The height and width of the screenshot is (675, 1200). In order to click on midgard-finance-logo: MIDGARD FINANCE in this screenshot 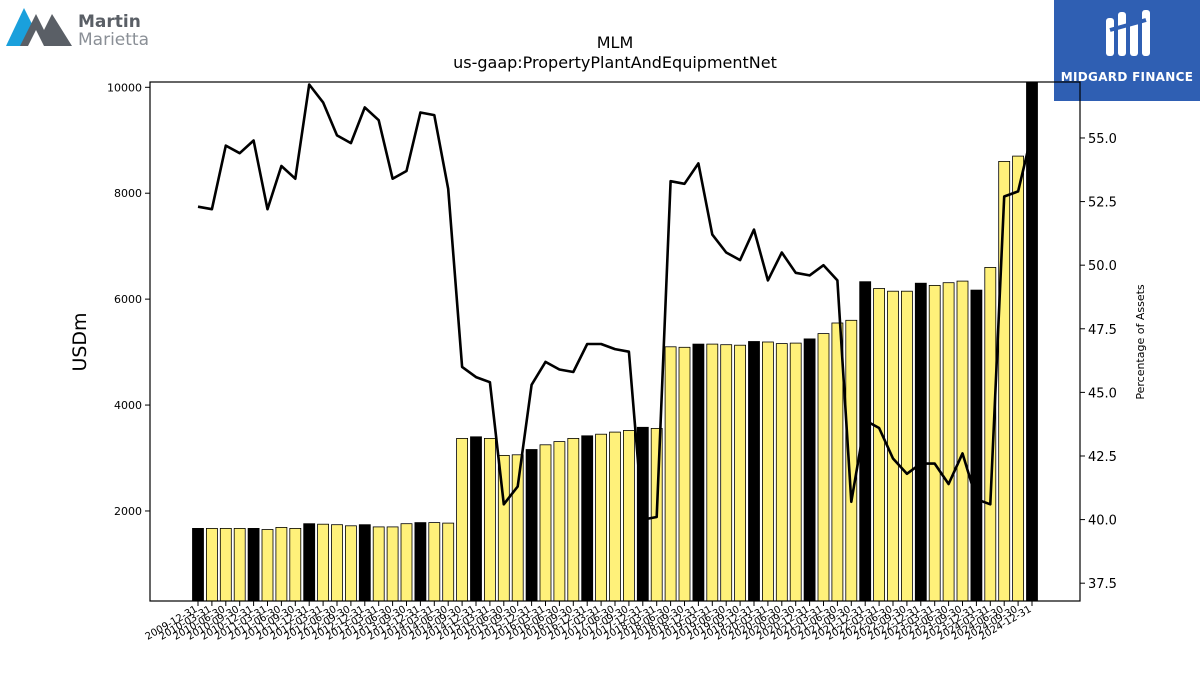, I will do `click(1127, 50)`.